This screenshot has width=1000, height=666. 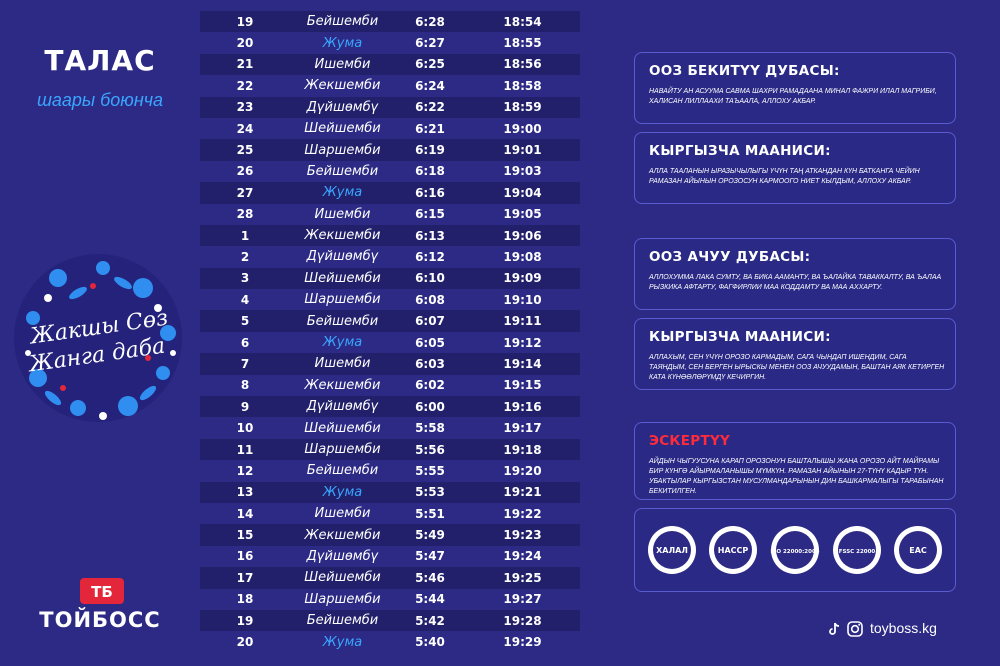 What do you see at coordinates (522, 428) in the screenshot?
I see `iftar-time-cell: 19:17` at bounding box center [522, 428].